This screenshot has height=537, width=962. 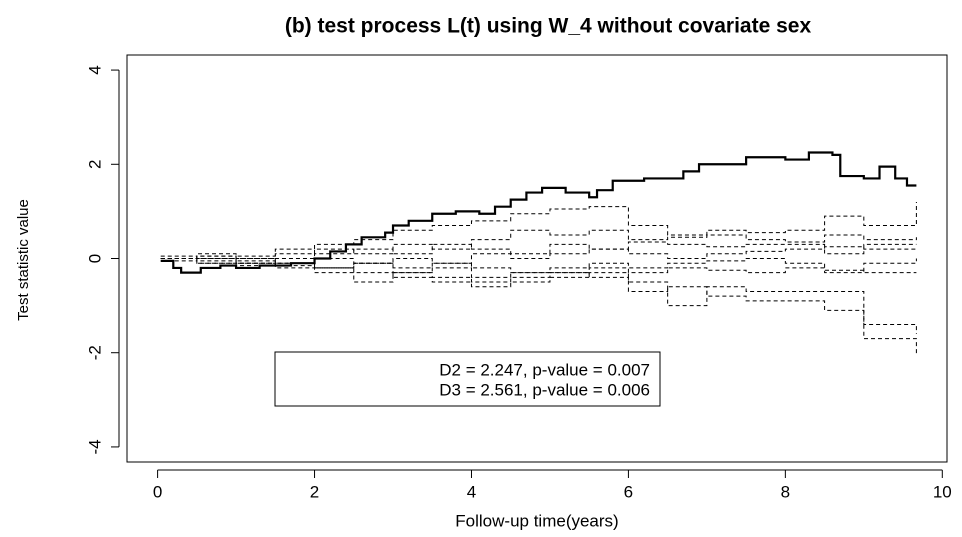 What do you see at coordinates (94, 352) in the screenshot?
I see `y-tick-label: -2` at bounding box center [94, 352].